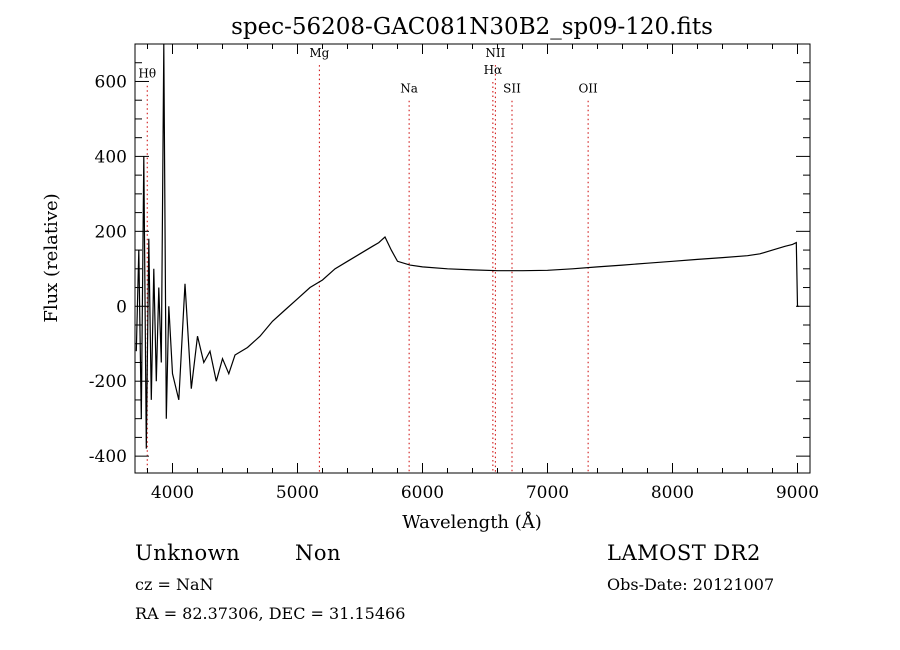  Describe the element at coordinates (684, 553) in the screenshot. I see `survey-label: LAMOST DR2` at that location.